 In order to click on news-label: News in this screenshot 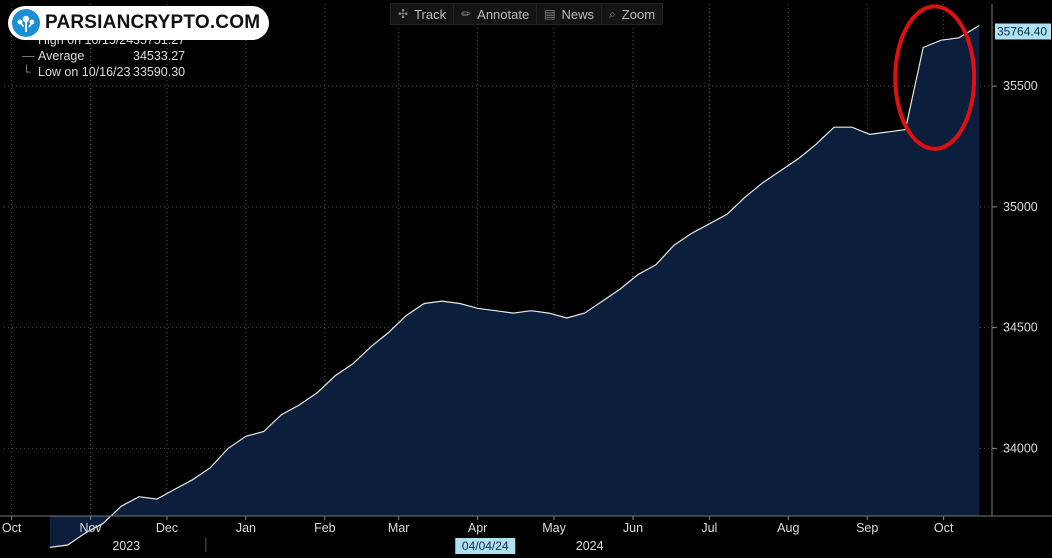, I will do `click(578, 14)`.